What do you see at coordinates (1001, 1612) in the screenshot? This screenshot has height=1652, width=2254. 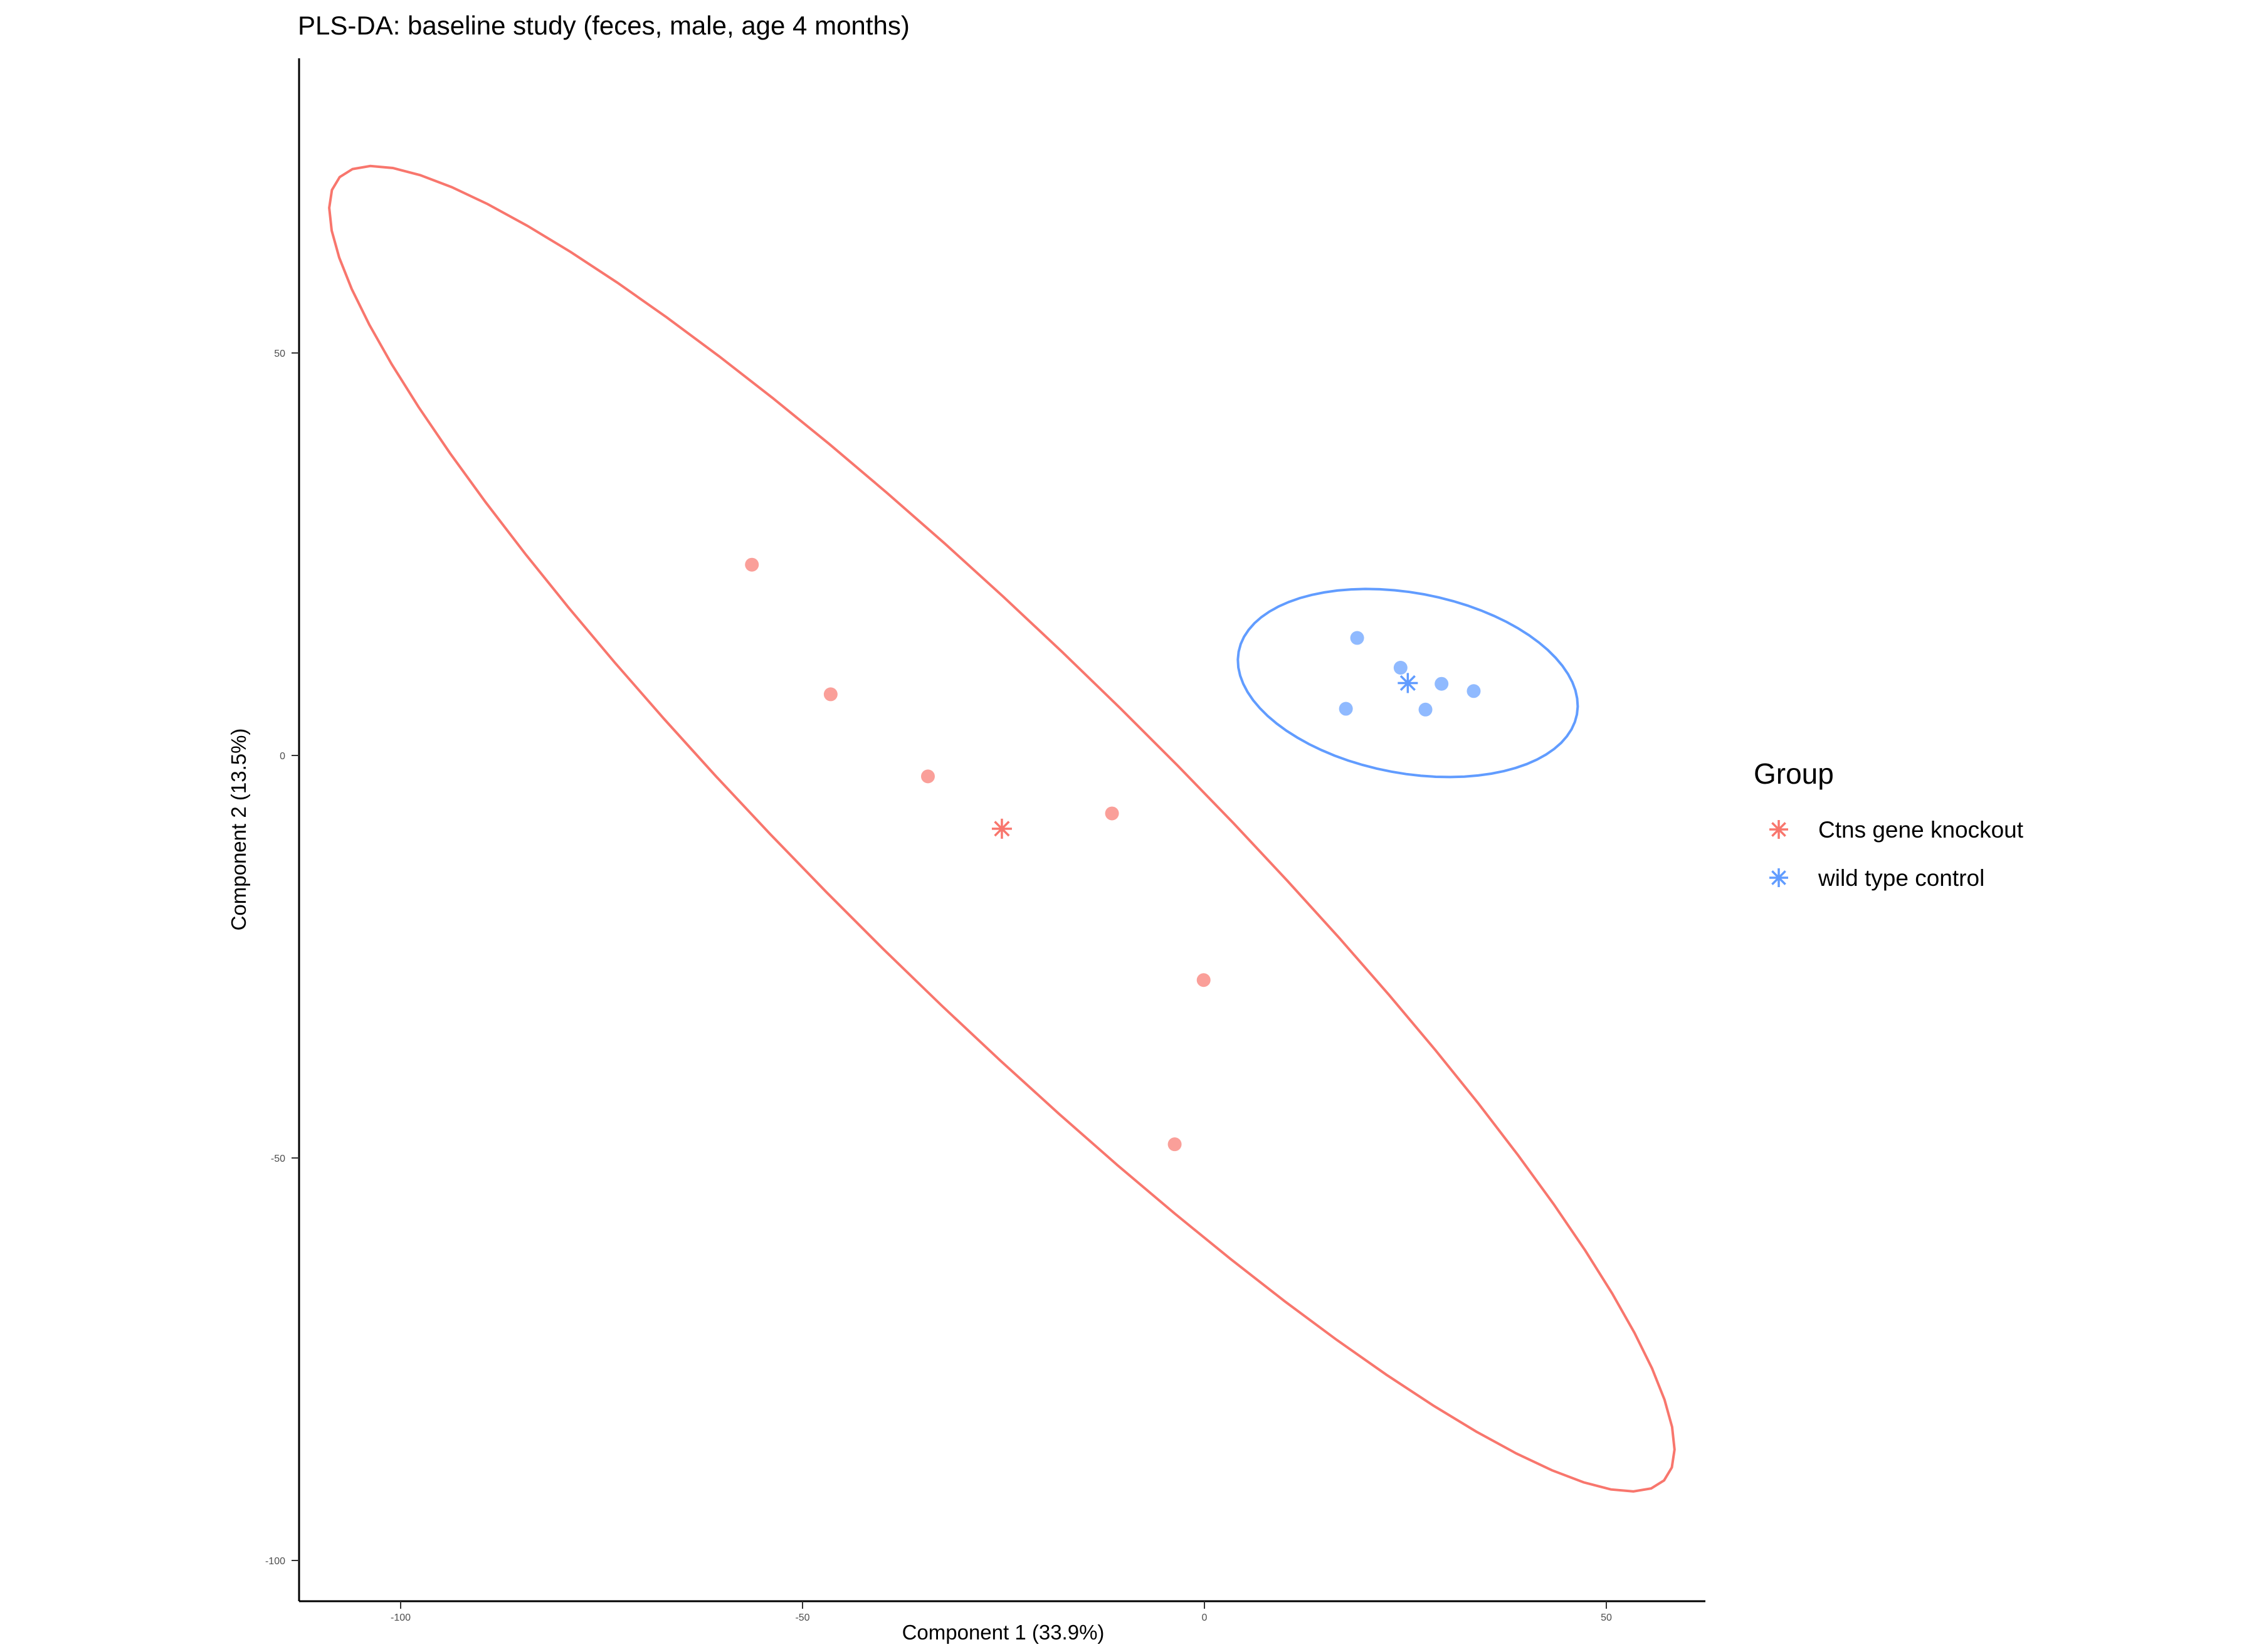 I see `x-axis-ticks: -100 -50 0 50` at bounding box center [1001, 1612].